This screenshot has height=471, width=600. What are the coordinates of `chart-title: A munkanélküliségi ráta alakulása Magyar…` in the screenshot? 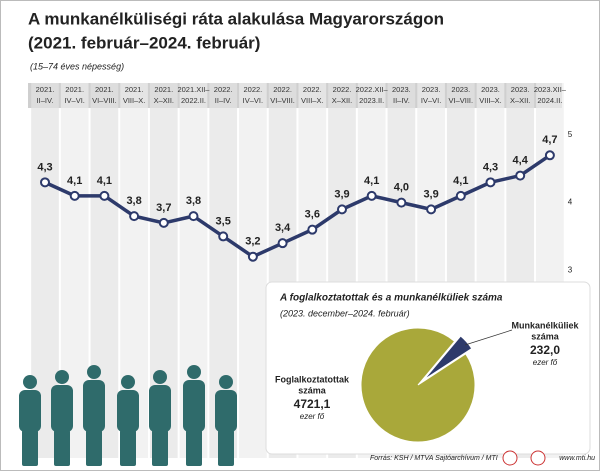 It's located at (236, 18).